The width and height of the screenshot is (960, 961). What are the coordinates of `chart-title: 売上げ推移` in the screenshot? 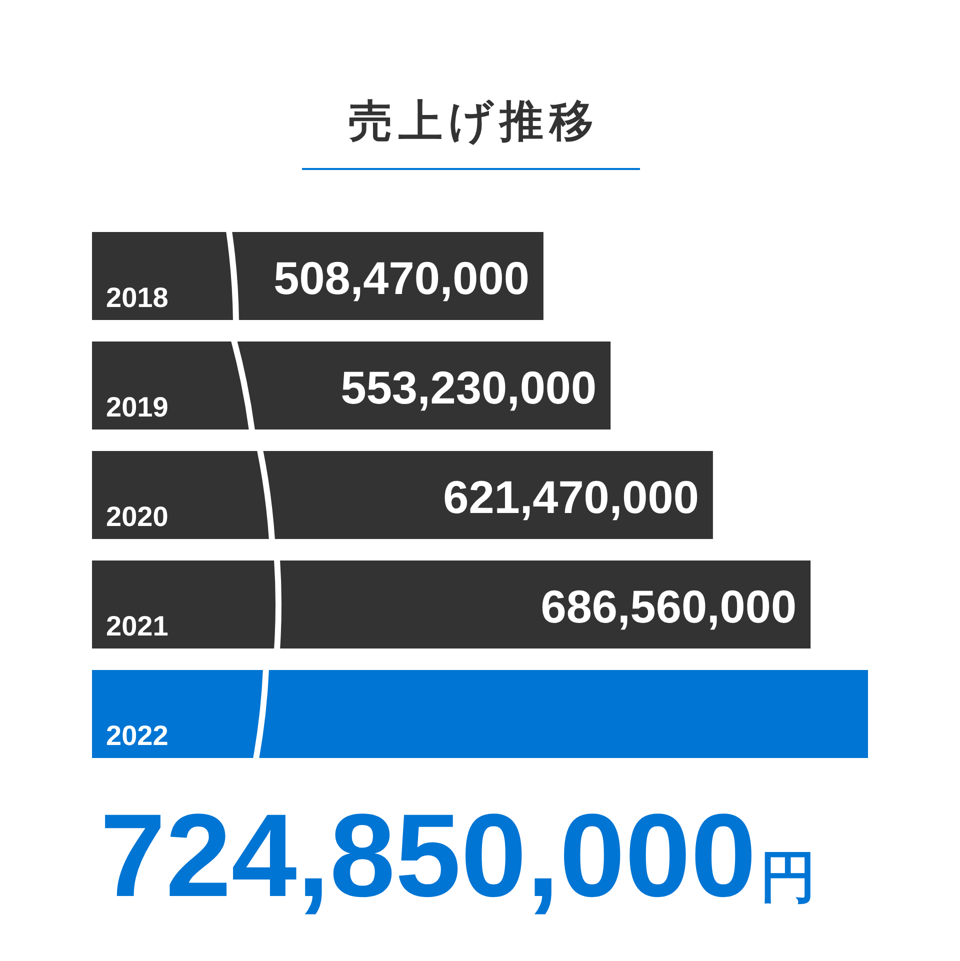 It's located at (474, 121).